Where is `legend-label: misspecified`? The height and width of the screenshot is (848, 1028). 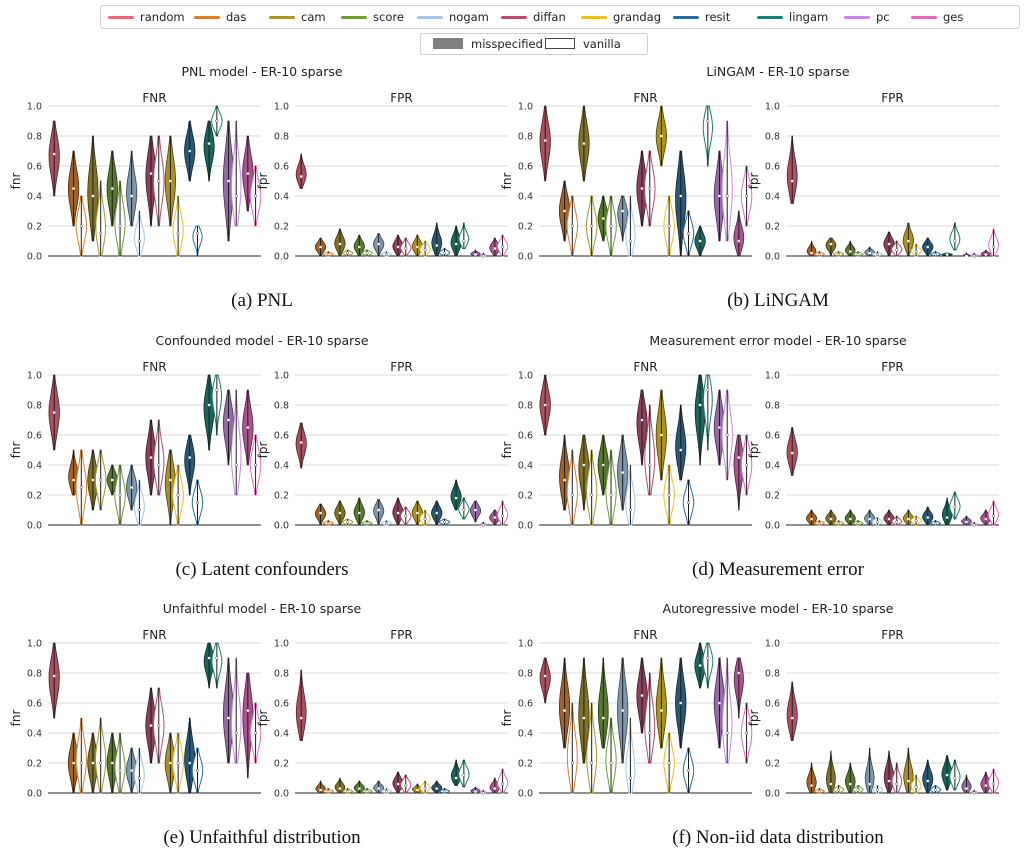
legend-label: misspecified is located at coordinates (507, 44).